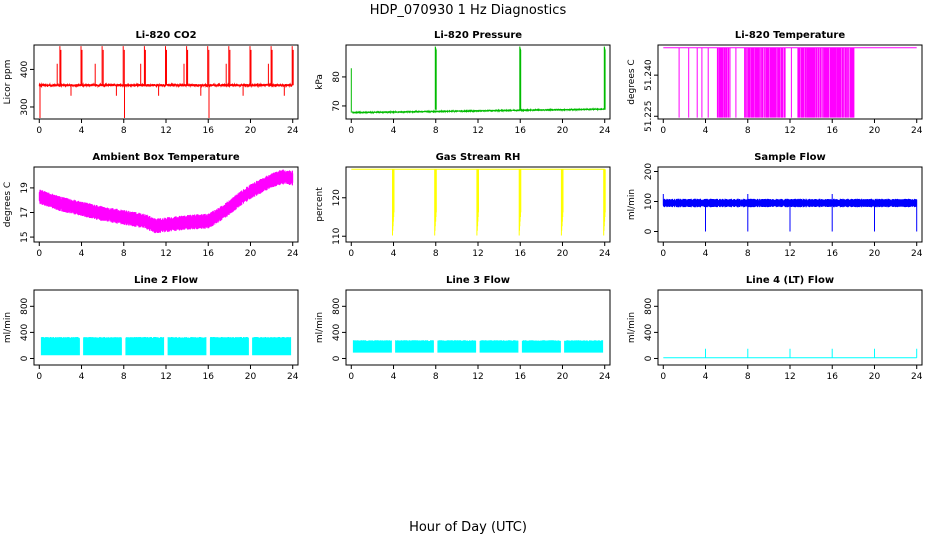  I want to click on panel-title: Gas Stream RH, so click(478, 157).